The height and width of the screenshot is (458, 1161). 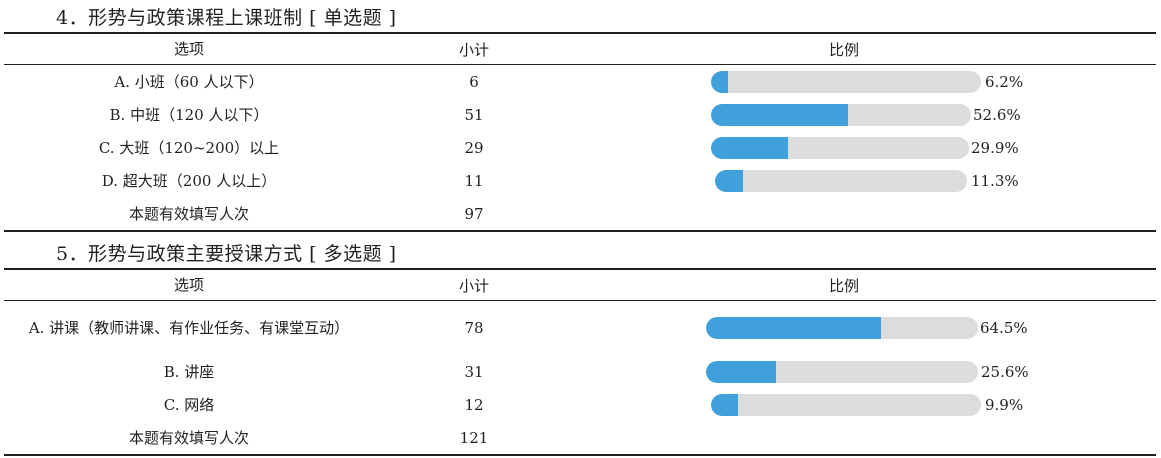 I want to click on option-label: D. 超大班（200 人以上）, so click(x=189, y=180).